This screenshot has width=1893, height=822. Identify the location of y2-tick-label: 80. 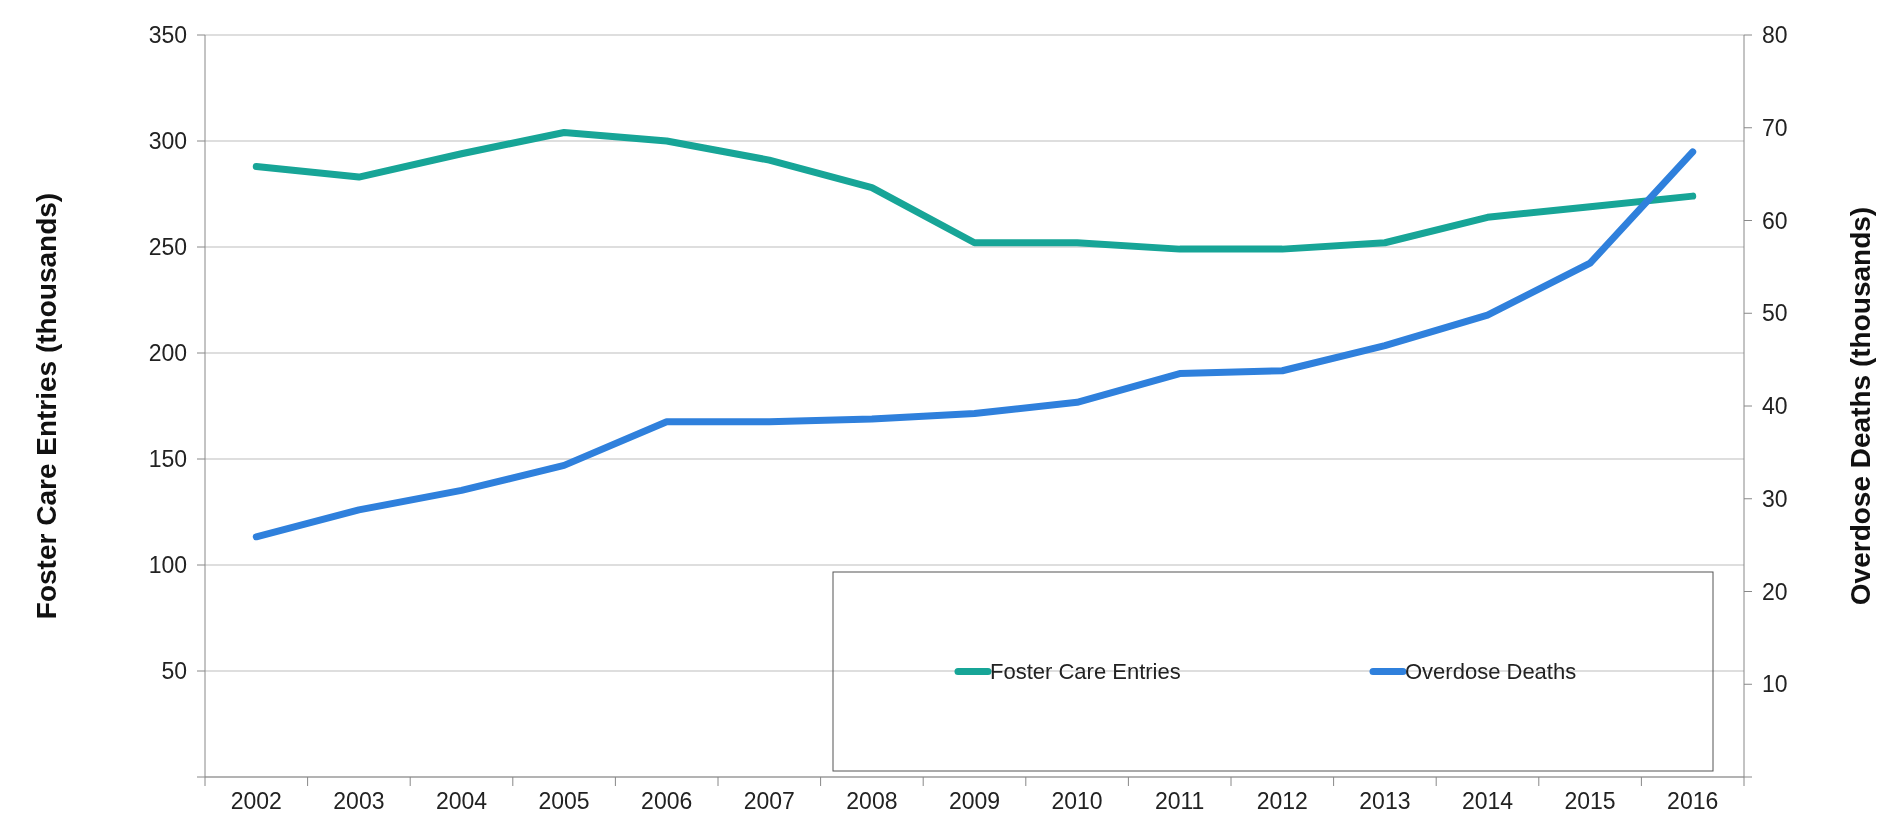
(1775, 35).